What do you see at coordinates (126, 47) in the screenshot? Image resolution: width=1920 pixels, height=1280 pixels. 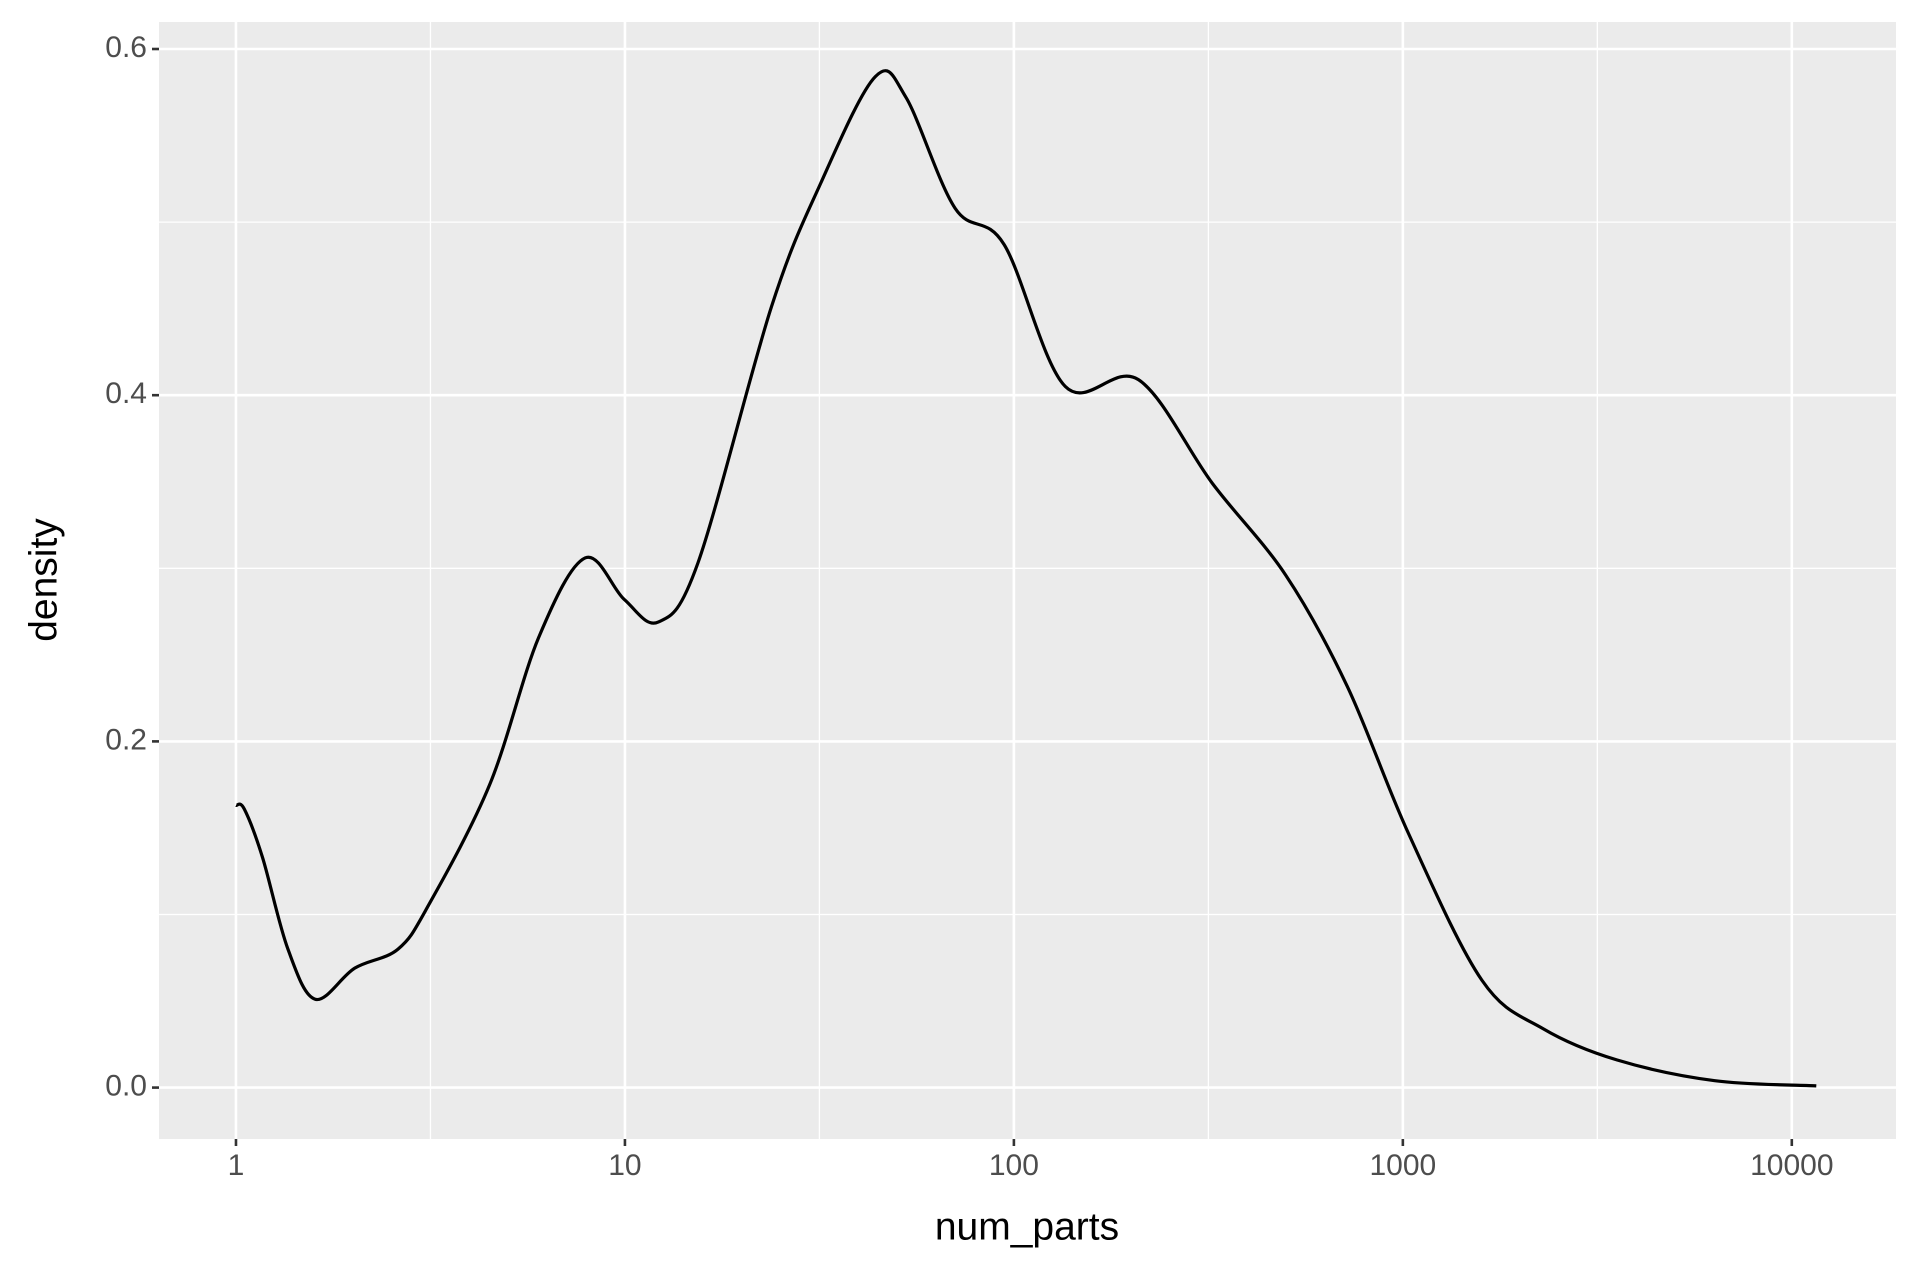 I see `y-tick-label: 0.6` at bounding box center [126, 47].